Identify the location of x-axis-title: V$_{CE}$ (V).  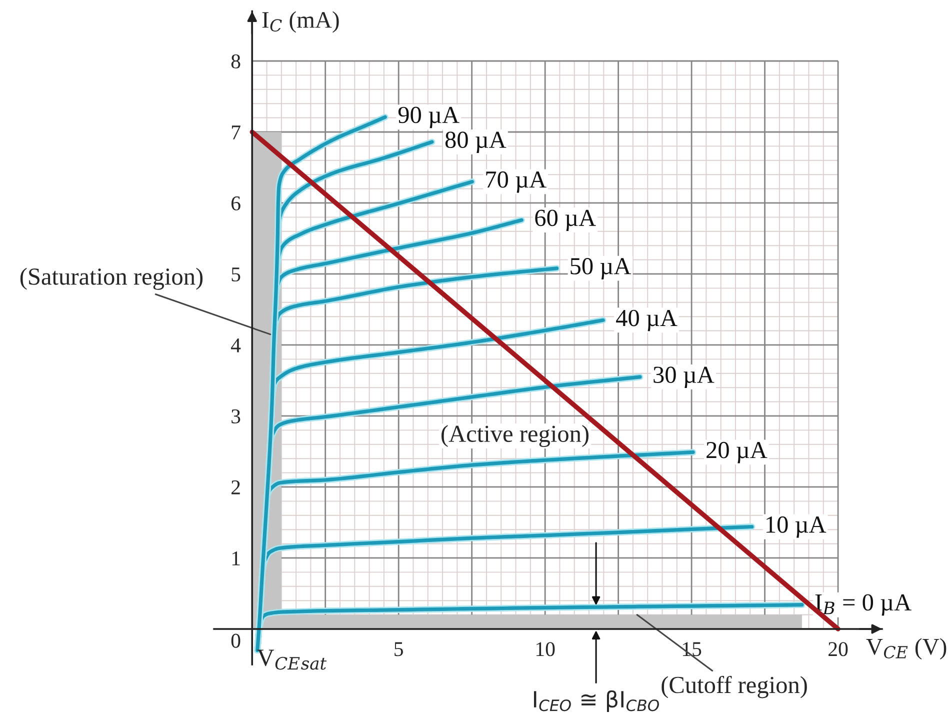
(906, 649).